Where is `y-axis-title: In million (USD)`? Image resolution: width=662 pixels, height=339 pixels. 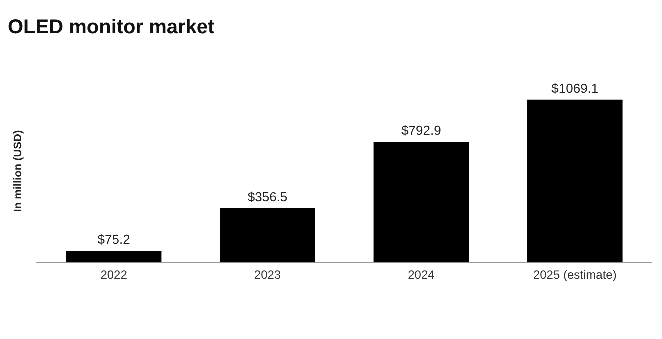 y-axis-title: In million (USD) is located at coordinates (18, 171).